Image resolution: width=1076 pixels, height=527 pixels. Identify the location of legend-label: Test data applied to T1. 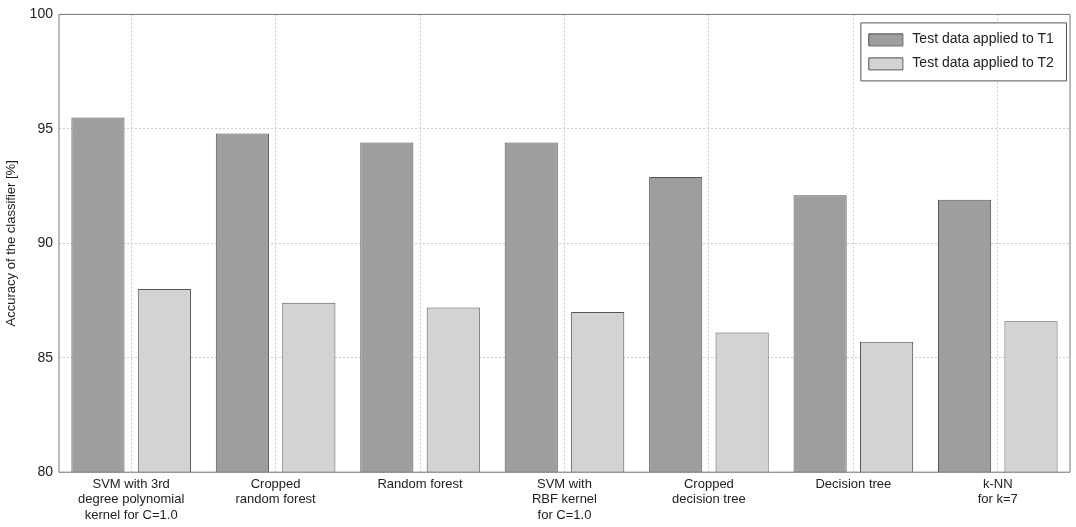
(983, 38).